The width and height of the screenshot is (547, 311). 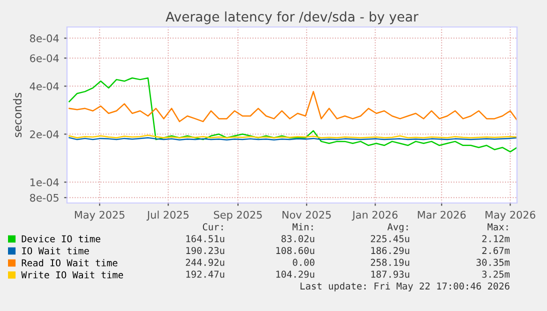 What do you see at coordinates (390, 238) in the screenshot?
I see `text: 225.45u` at bounding box center [390, 238].